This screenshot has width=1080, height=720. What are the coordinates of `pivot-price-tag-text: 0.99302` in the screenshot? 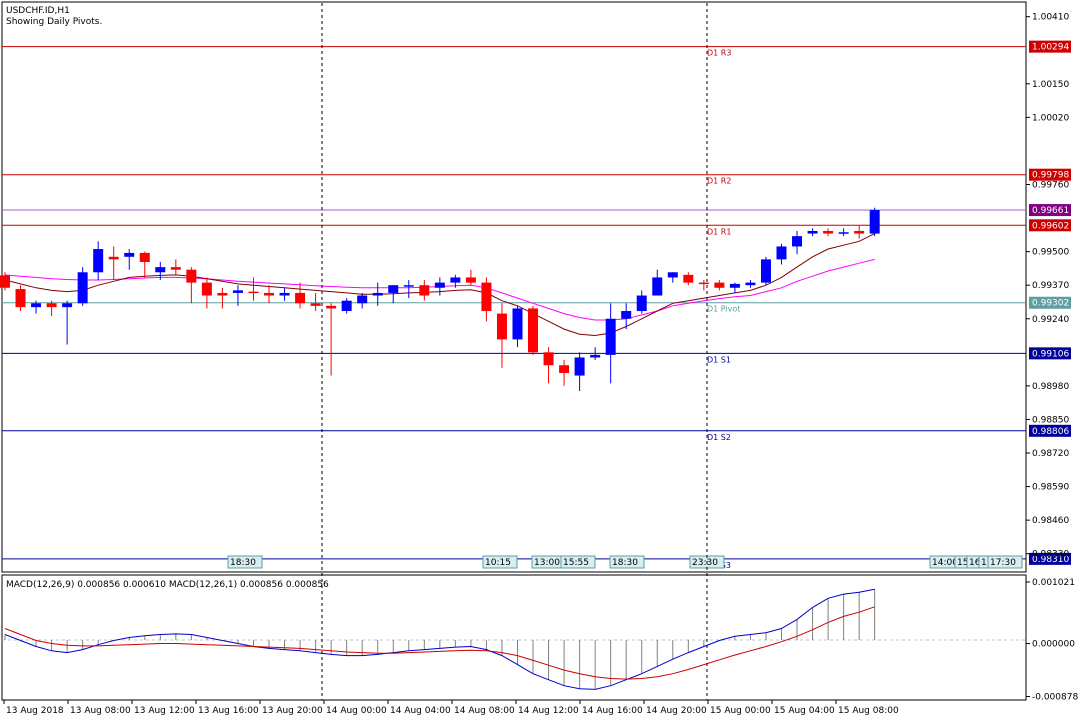 It's located at (1050, 304).